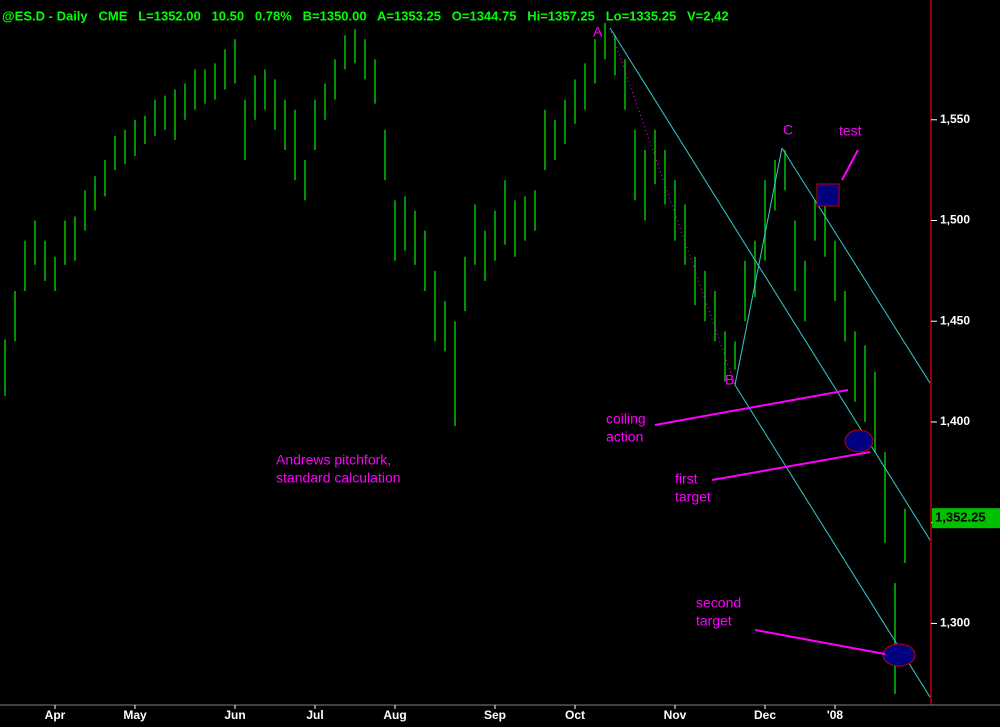  Describe the element at coordinates (955, 421) in the screenshot. I see `y-tick-label: 1,400` at that location.